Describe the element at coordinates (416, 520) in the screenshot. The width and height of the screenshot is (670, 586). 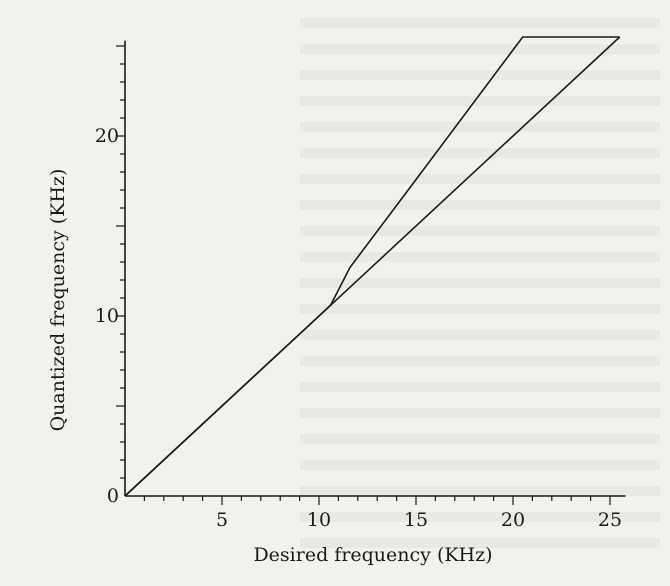
I see `x-tick-label: 15` at that location.